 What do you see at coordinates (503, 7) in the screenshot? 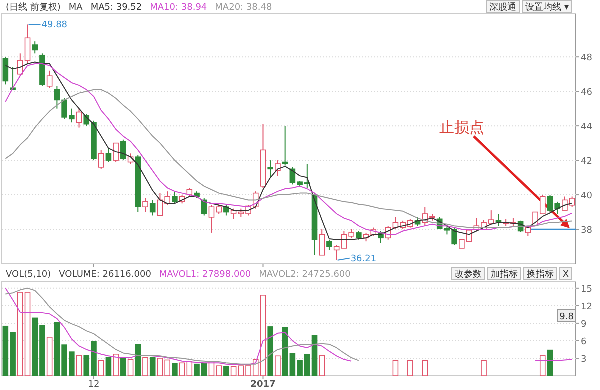
I see `text: 深股通` at bounding box center [503, 7].